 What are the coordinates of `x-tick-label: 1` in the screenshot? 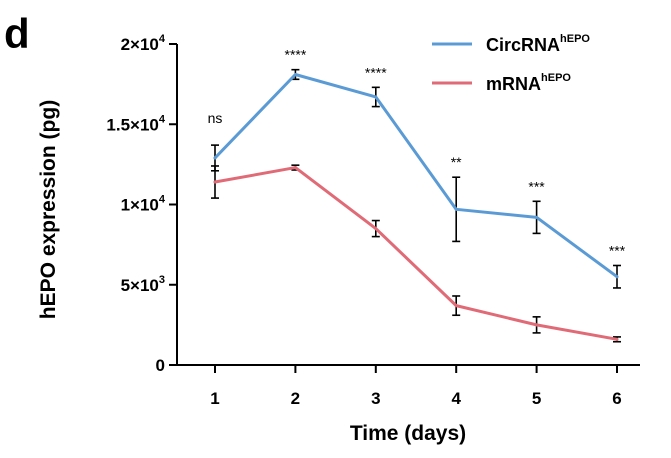 It's located at (214, 398).